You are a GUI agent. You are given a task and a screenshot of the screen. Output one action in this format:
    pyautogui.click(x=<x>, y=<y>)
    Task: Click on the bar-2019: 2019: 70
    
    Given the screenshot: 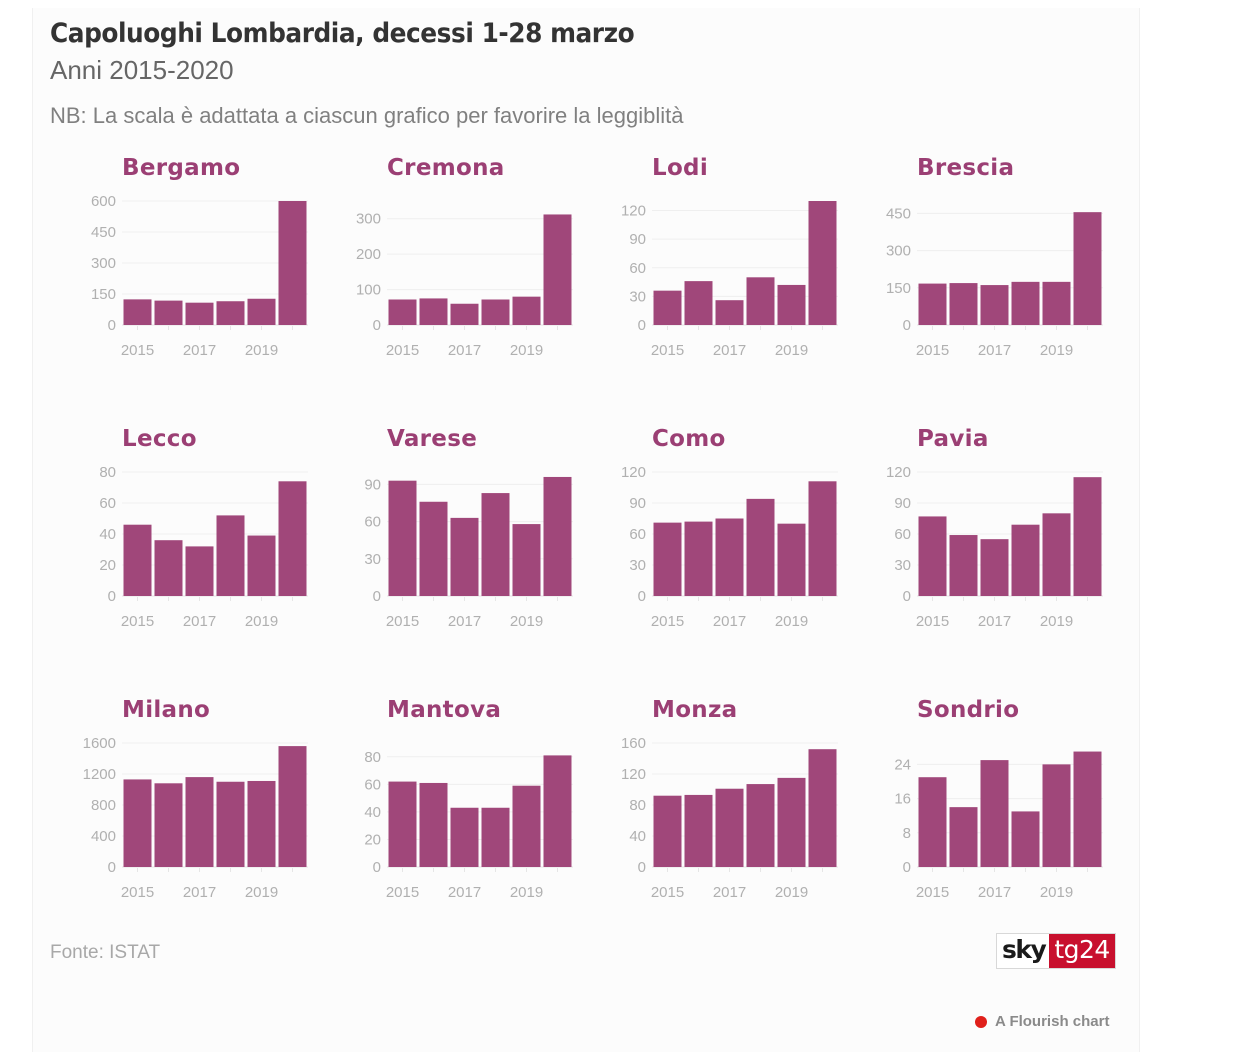 What is the action you would take?
    pyautogui.click(x=791, y=559)
    